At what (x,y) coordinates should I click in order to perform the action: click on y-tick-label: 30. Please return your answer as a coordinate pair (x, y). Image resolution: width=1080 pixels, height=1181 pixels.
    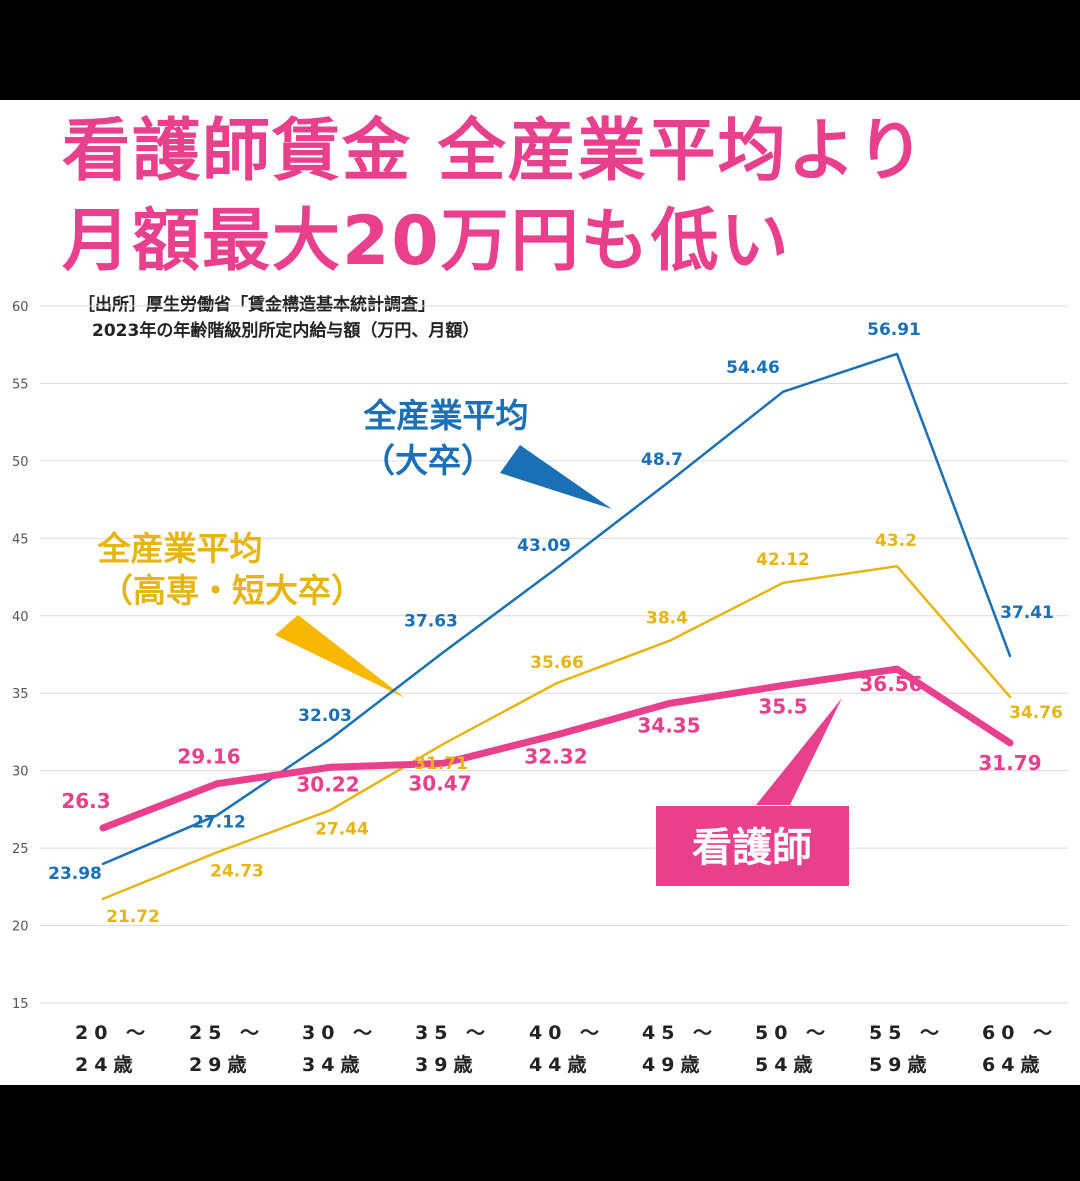
    Looking at the image, I should click on (20, 772).